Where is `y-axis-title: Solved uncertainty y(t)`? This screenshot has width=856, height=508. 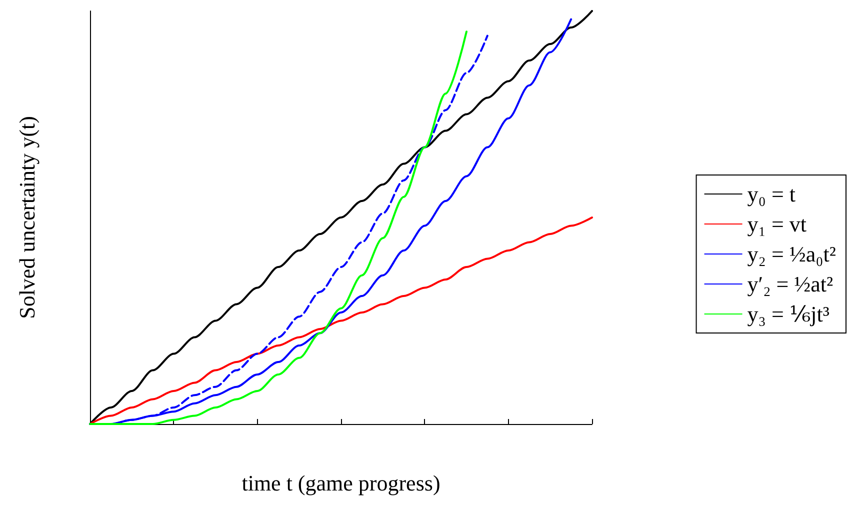 y-axis-title: Solved uncertainty y(t) is located at coordinates (27, 217).